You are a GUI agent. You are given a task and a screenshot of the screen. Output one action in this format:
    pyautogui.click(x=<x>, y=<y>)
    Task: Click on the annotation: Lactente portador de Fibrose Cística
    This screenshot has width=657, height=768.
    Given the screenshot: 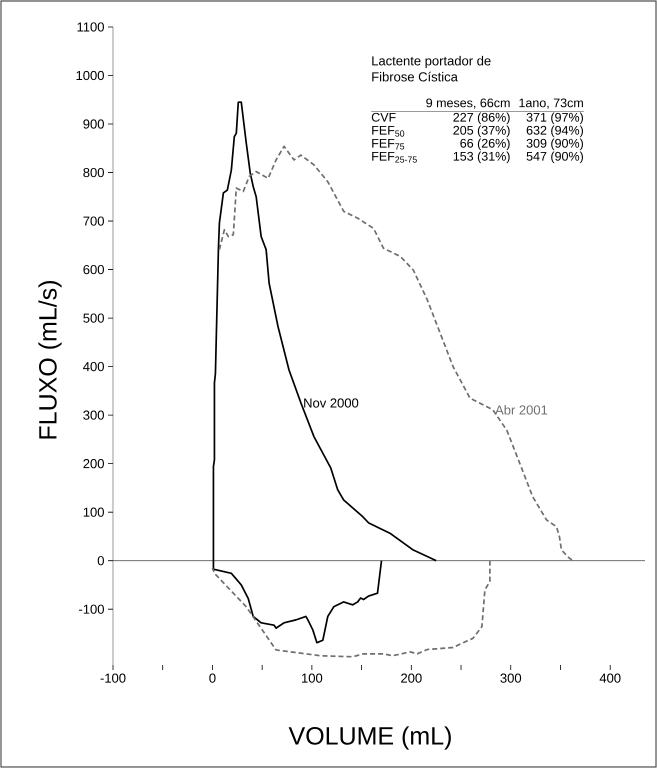 What is the action you would take?
    pyautogui.click(x=431, y=69)
    